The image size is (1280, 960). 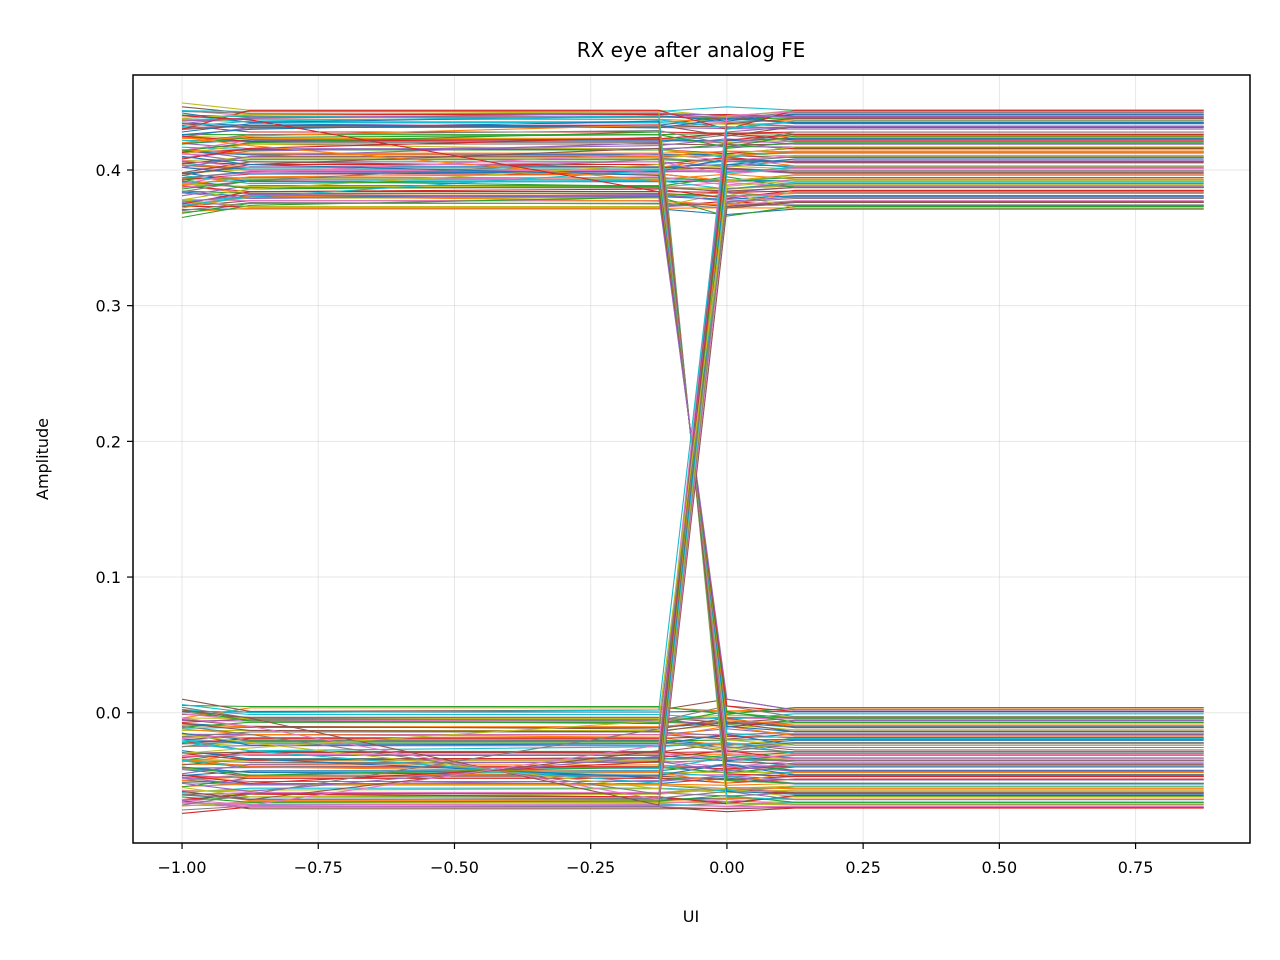 What do you see at coordinates (727, 867) in the screenshot?
I see `x-tick-label: 0.00` at bounding box center [727, 867].